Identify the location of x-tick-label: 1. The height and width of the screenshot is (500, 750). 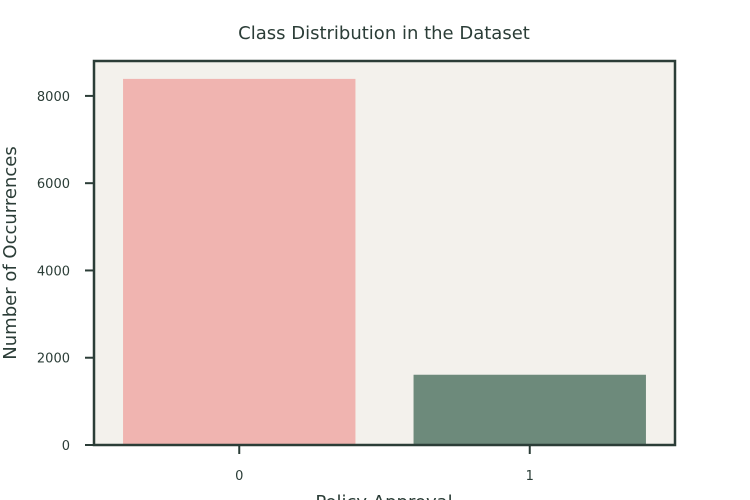
(530, 476).